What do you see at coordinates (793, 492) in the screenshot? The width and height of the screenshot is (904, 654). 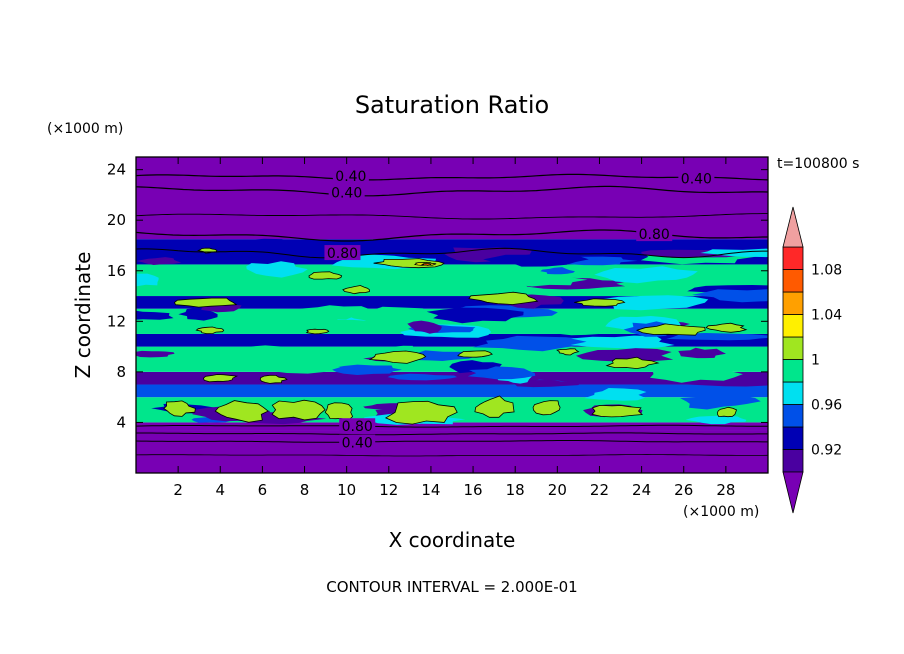 I see `colorbar-under-arrow` at bounding box center [793, 492].